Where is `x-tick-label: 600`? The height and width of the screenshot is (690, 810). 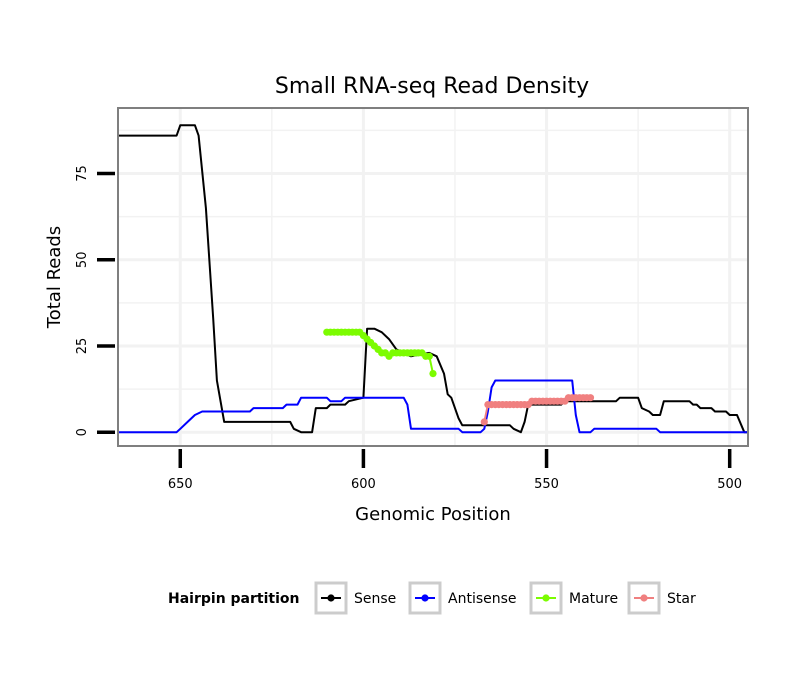
x-tick-label: 600 is located at coordinates (363, 484).